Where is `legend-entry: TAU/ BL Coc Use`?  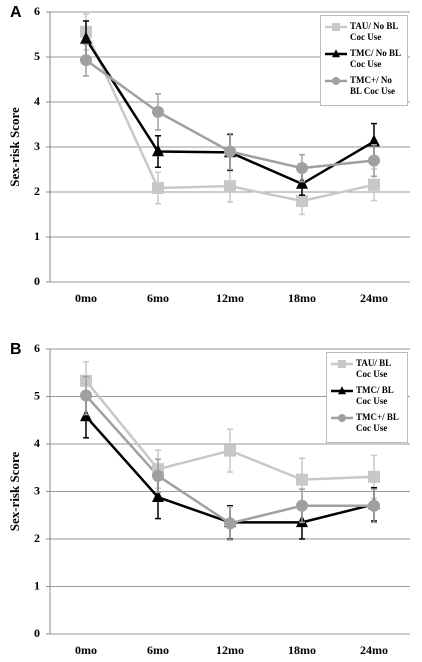
legend-entry: TAU/ BL Coc Use is located at coordinates (367, 369).